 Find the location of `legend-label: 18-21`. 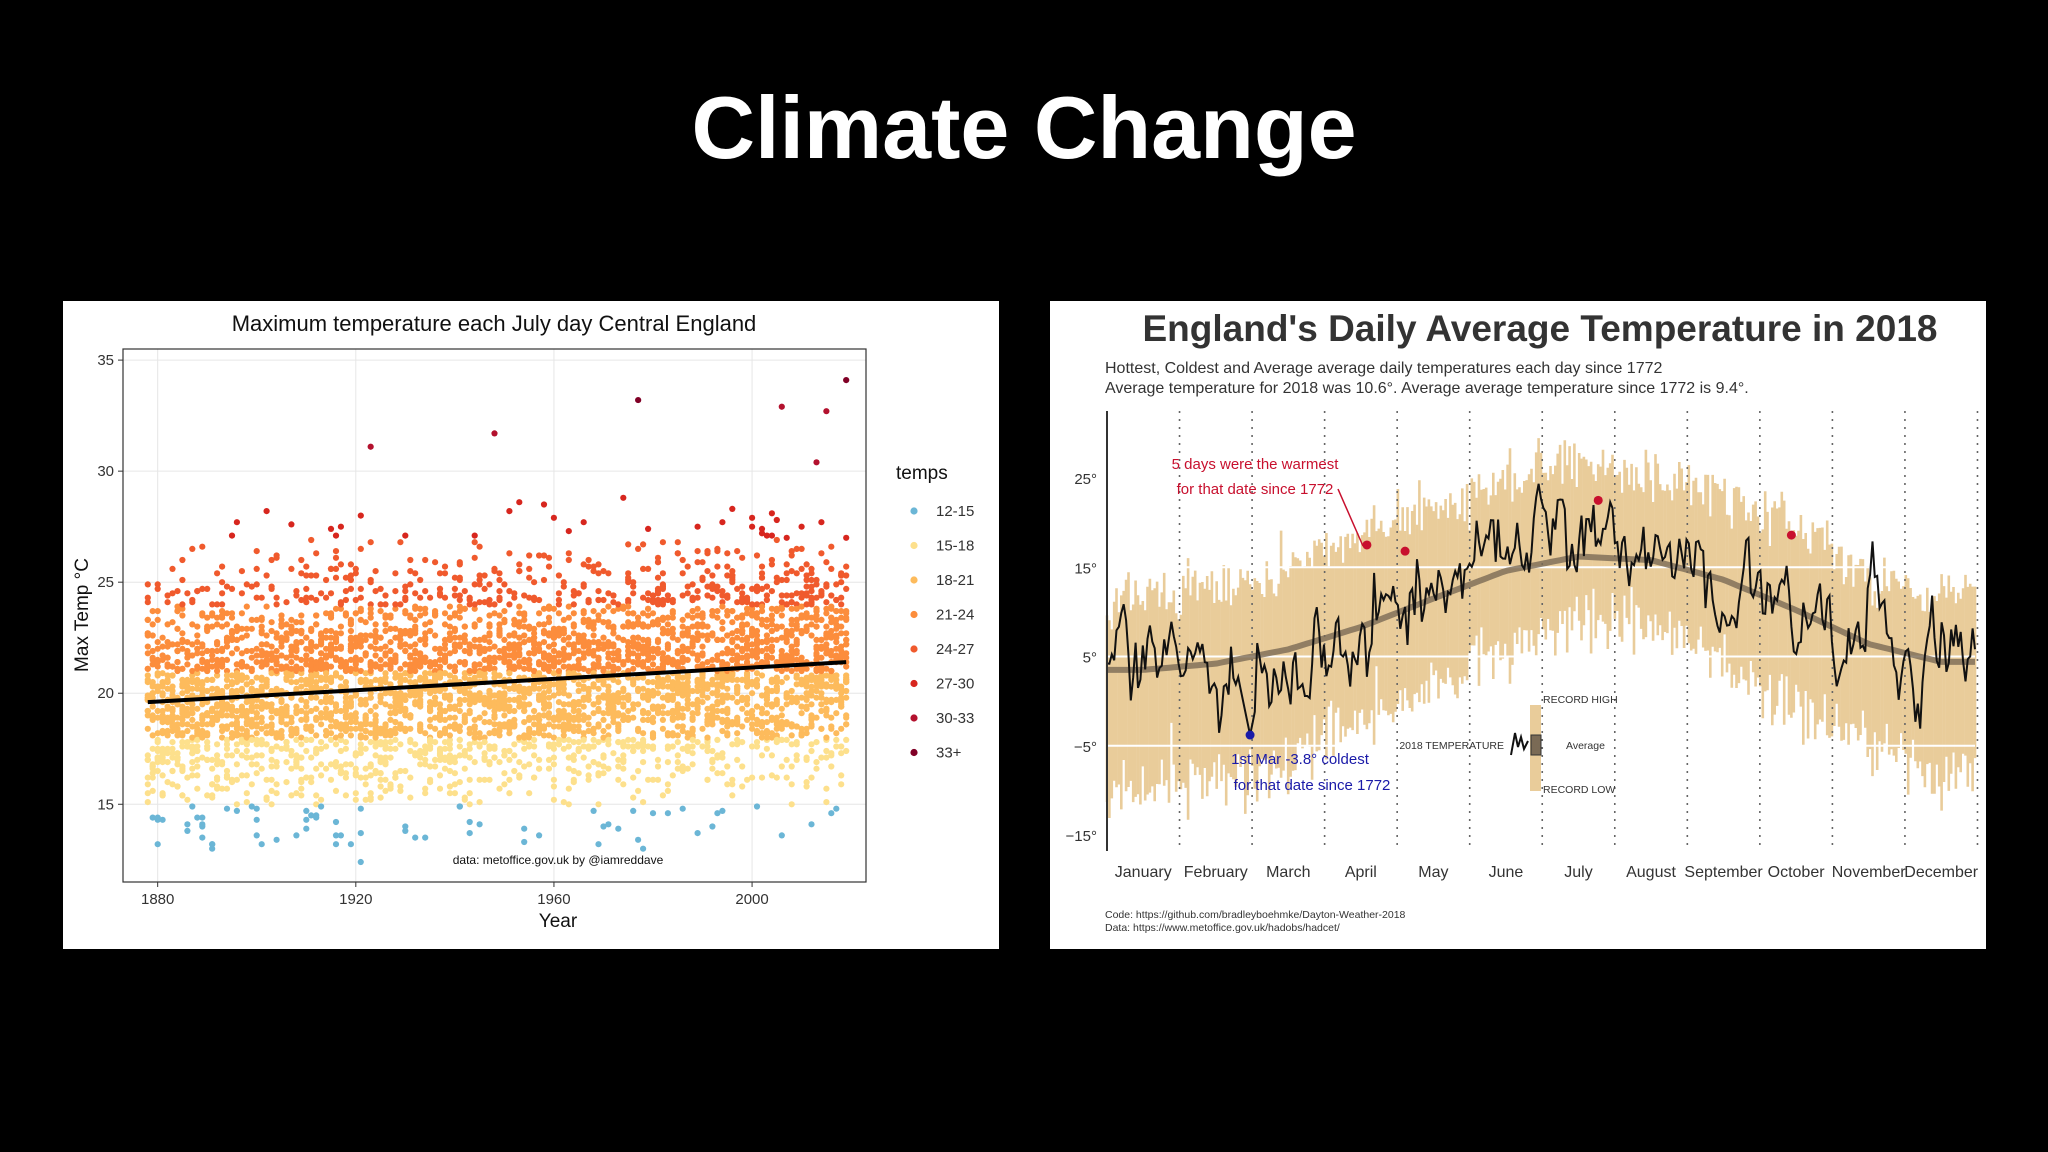

legend-label: 18-21 is located at coordinates (955, 580).